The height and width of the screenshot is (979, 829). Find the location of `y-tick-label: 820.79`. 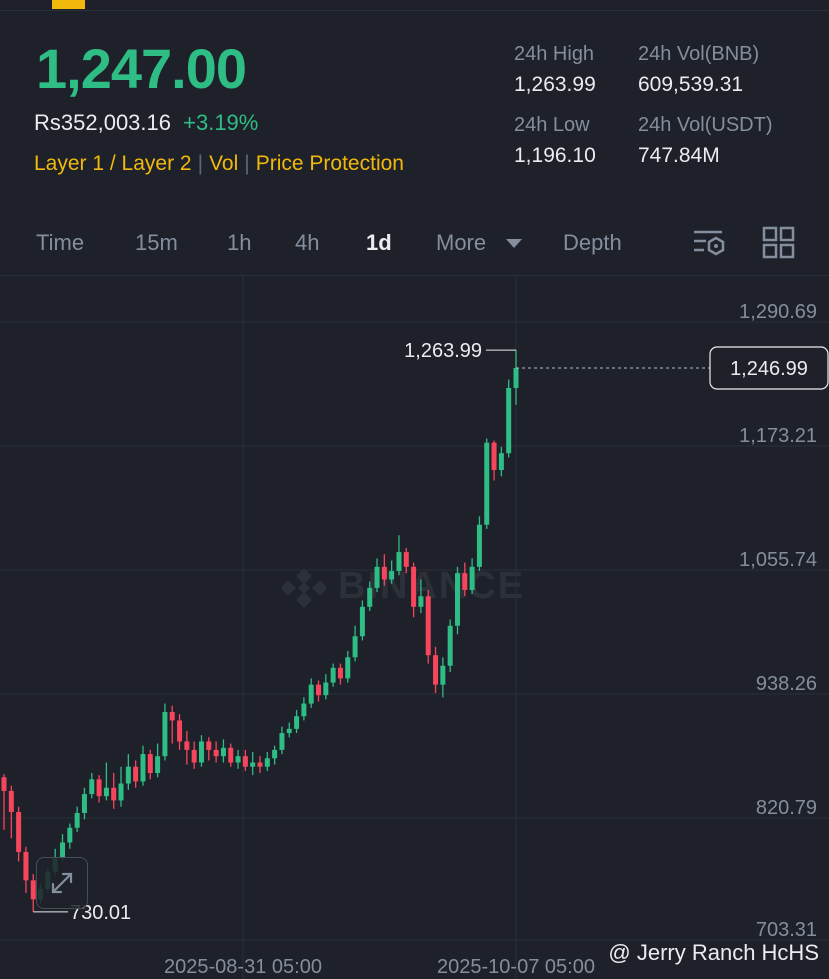

y-tick-label: 820.79 is located at coordinates (786, 808).